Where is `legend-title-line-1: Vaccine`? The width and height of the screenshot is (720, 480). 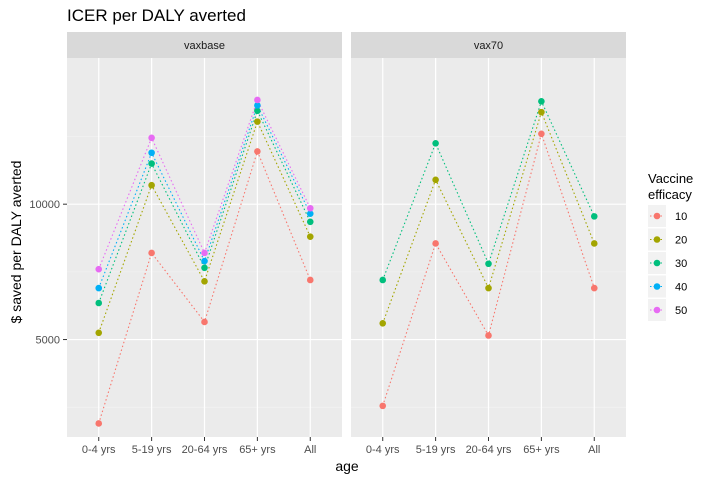 legend-title-line-1: Vaccine is located at coordinates (670, 178).